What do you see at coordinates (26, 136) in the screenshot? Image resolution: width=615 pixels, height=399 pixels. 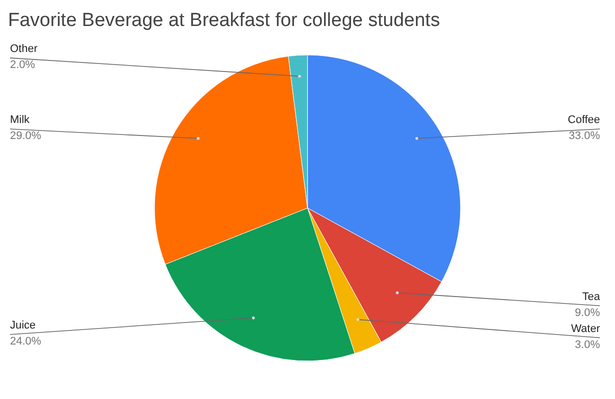 I see `data-label: 29.0%` at bounding box center [26, 136].